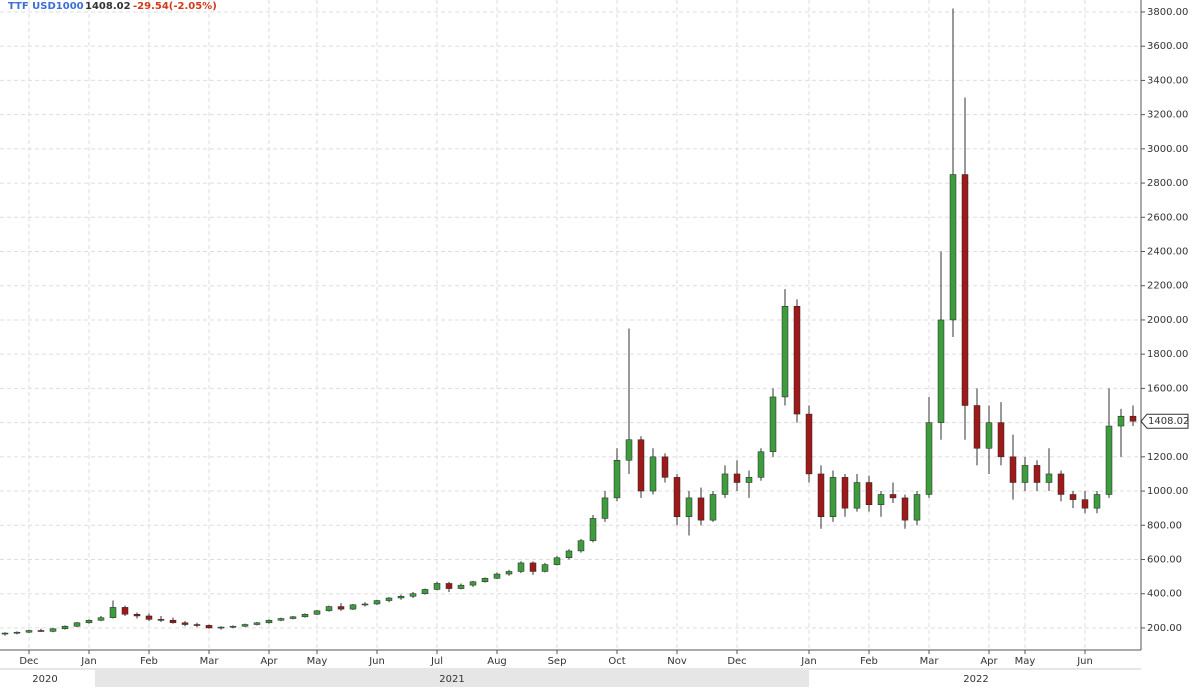 The width and height of the screenshot is (1200, 688). I want to click on y-tick-label: 2400.00, so click(1167, 252).